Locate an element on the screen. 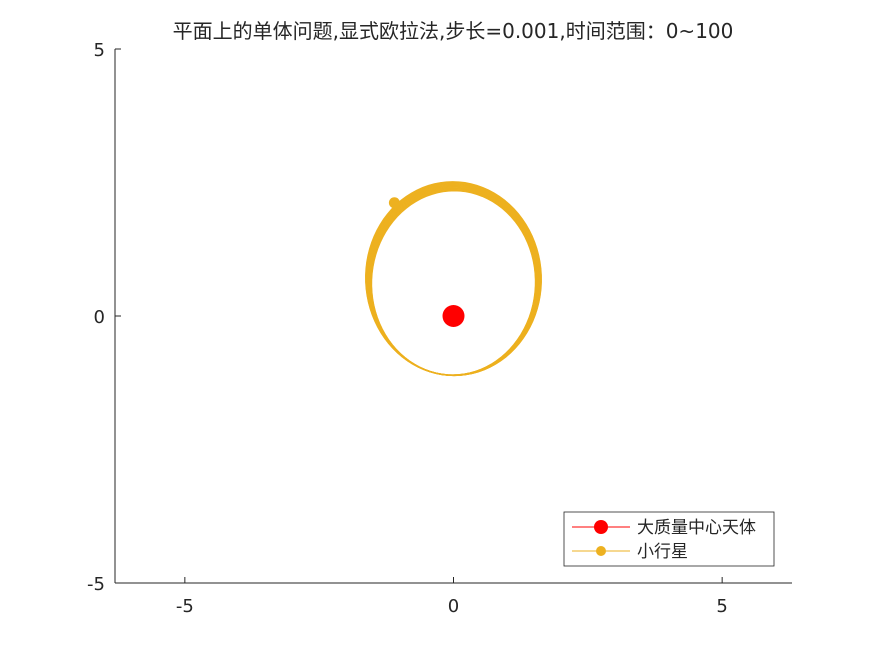  y-tick-label: 0 is located at coordinates (99, 317).